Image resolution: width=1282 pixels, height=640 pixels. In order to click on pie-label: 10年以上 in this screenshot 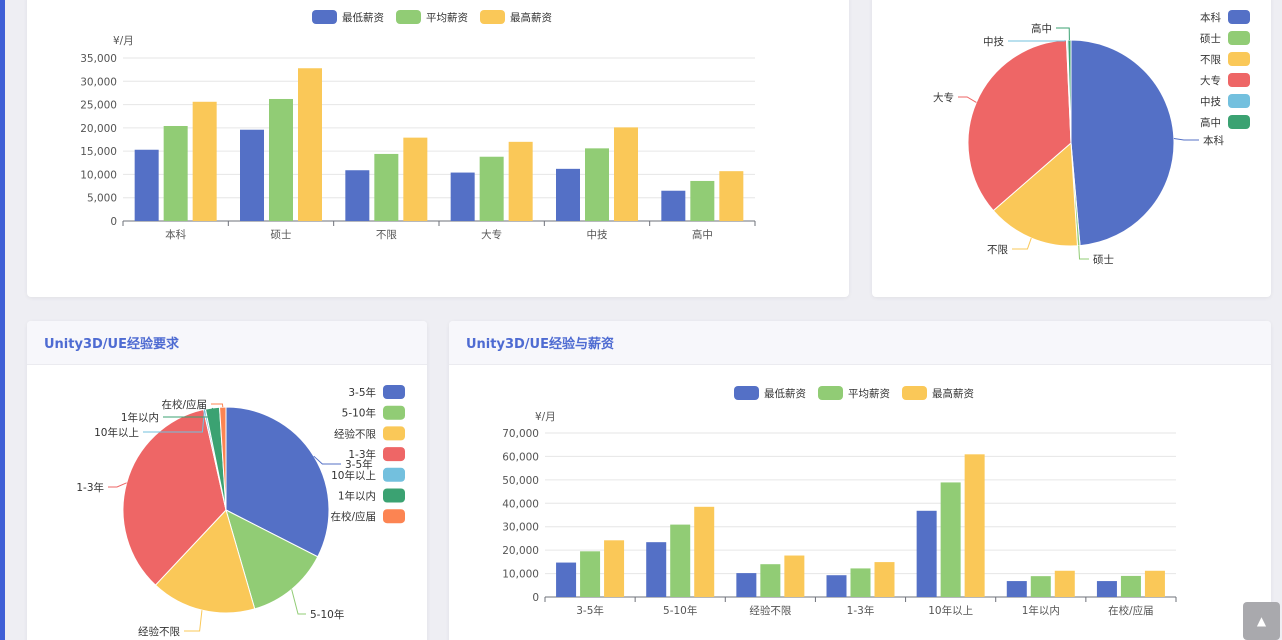, I will do `click(116, 432)`.